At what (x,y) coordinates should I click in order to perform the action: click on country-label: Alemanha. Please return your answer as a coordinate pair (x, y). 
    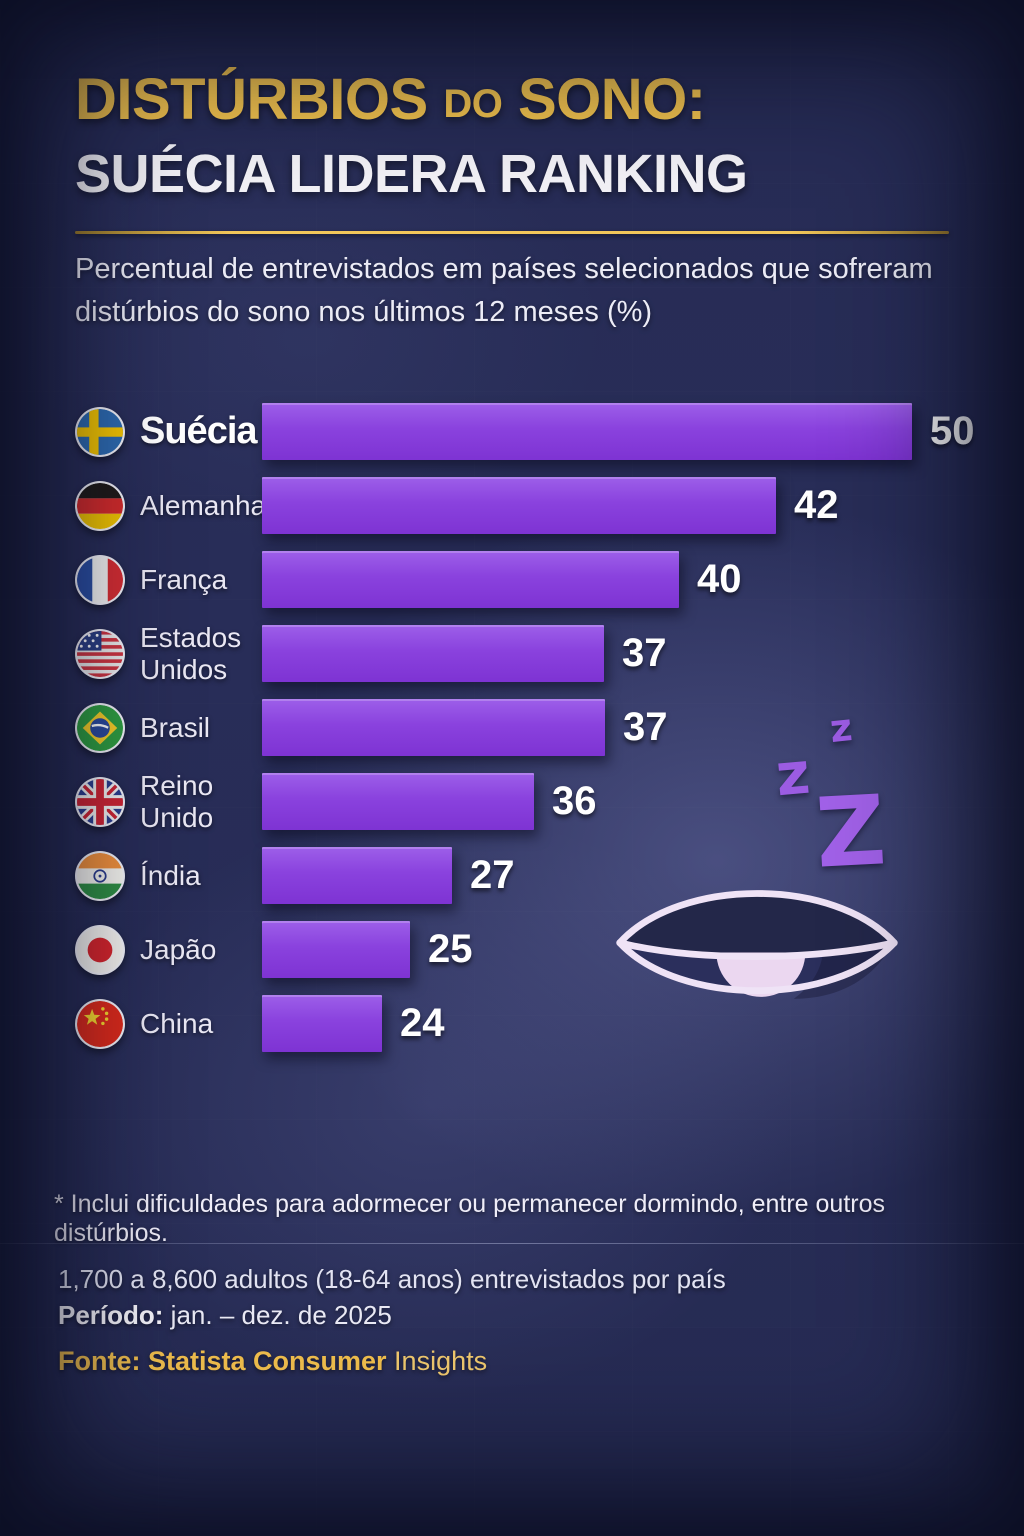
    Looking at the image, I should click on (203, 505).